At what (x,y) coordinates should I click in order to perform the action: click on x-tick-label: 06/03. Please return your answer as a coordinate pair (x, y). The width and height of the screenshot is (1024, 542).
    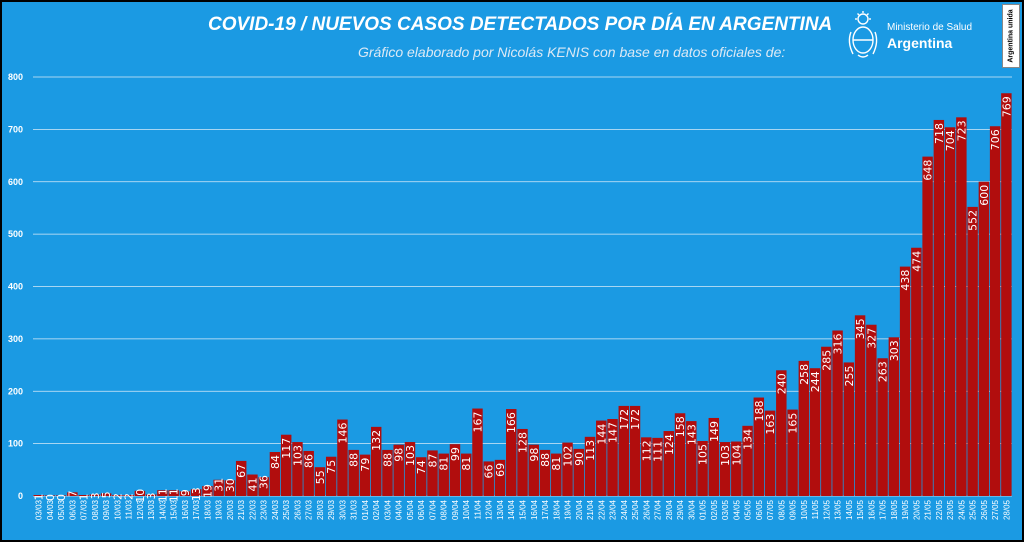
    Looking at the image, I should click on (72, 509).